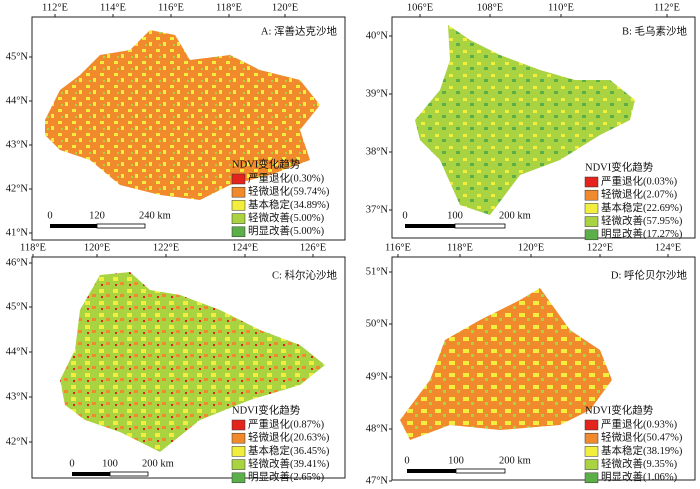 The height and width of the screenshot is (489, 700). What do you see at coordinates (286, 217) in the screenshot?
I see `legend-label: 轻微改善(5.00%)` at bounding box center [286, 217].